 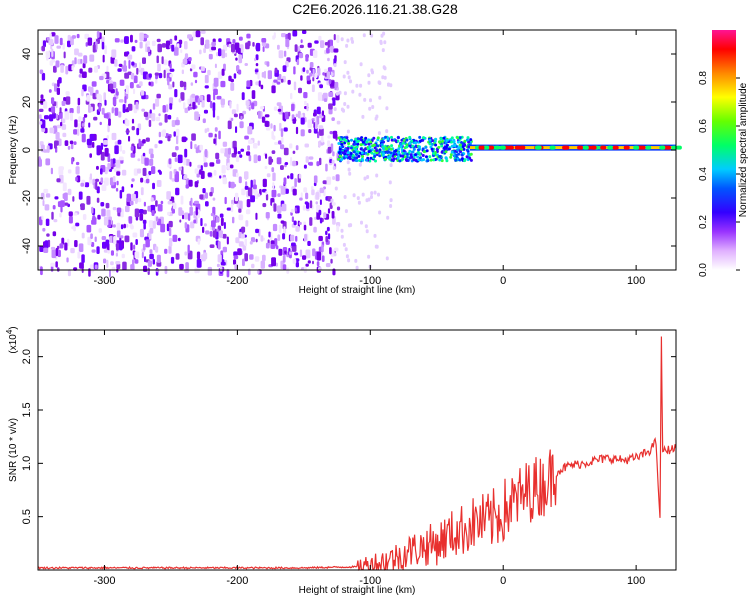 I want to click on x-tick-label: -200, so click(x=237, y=581).